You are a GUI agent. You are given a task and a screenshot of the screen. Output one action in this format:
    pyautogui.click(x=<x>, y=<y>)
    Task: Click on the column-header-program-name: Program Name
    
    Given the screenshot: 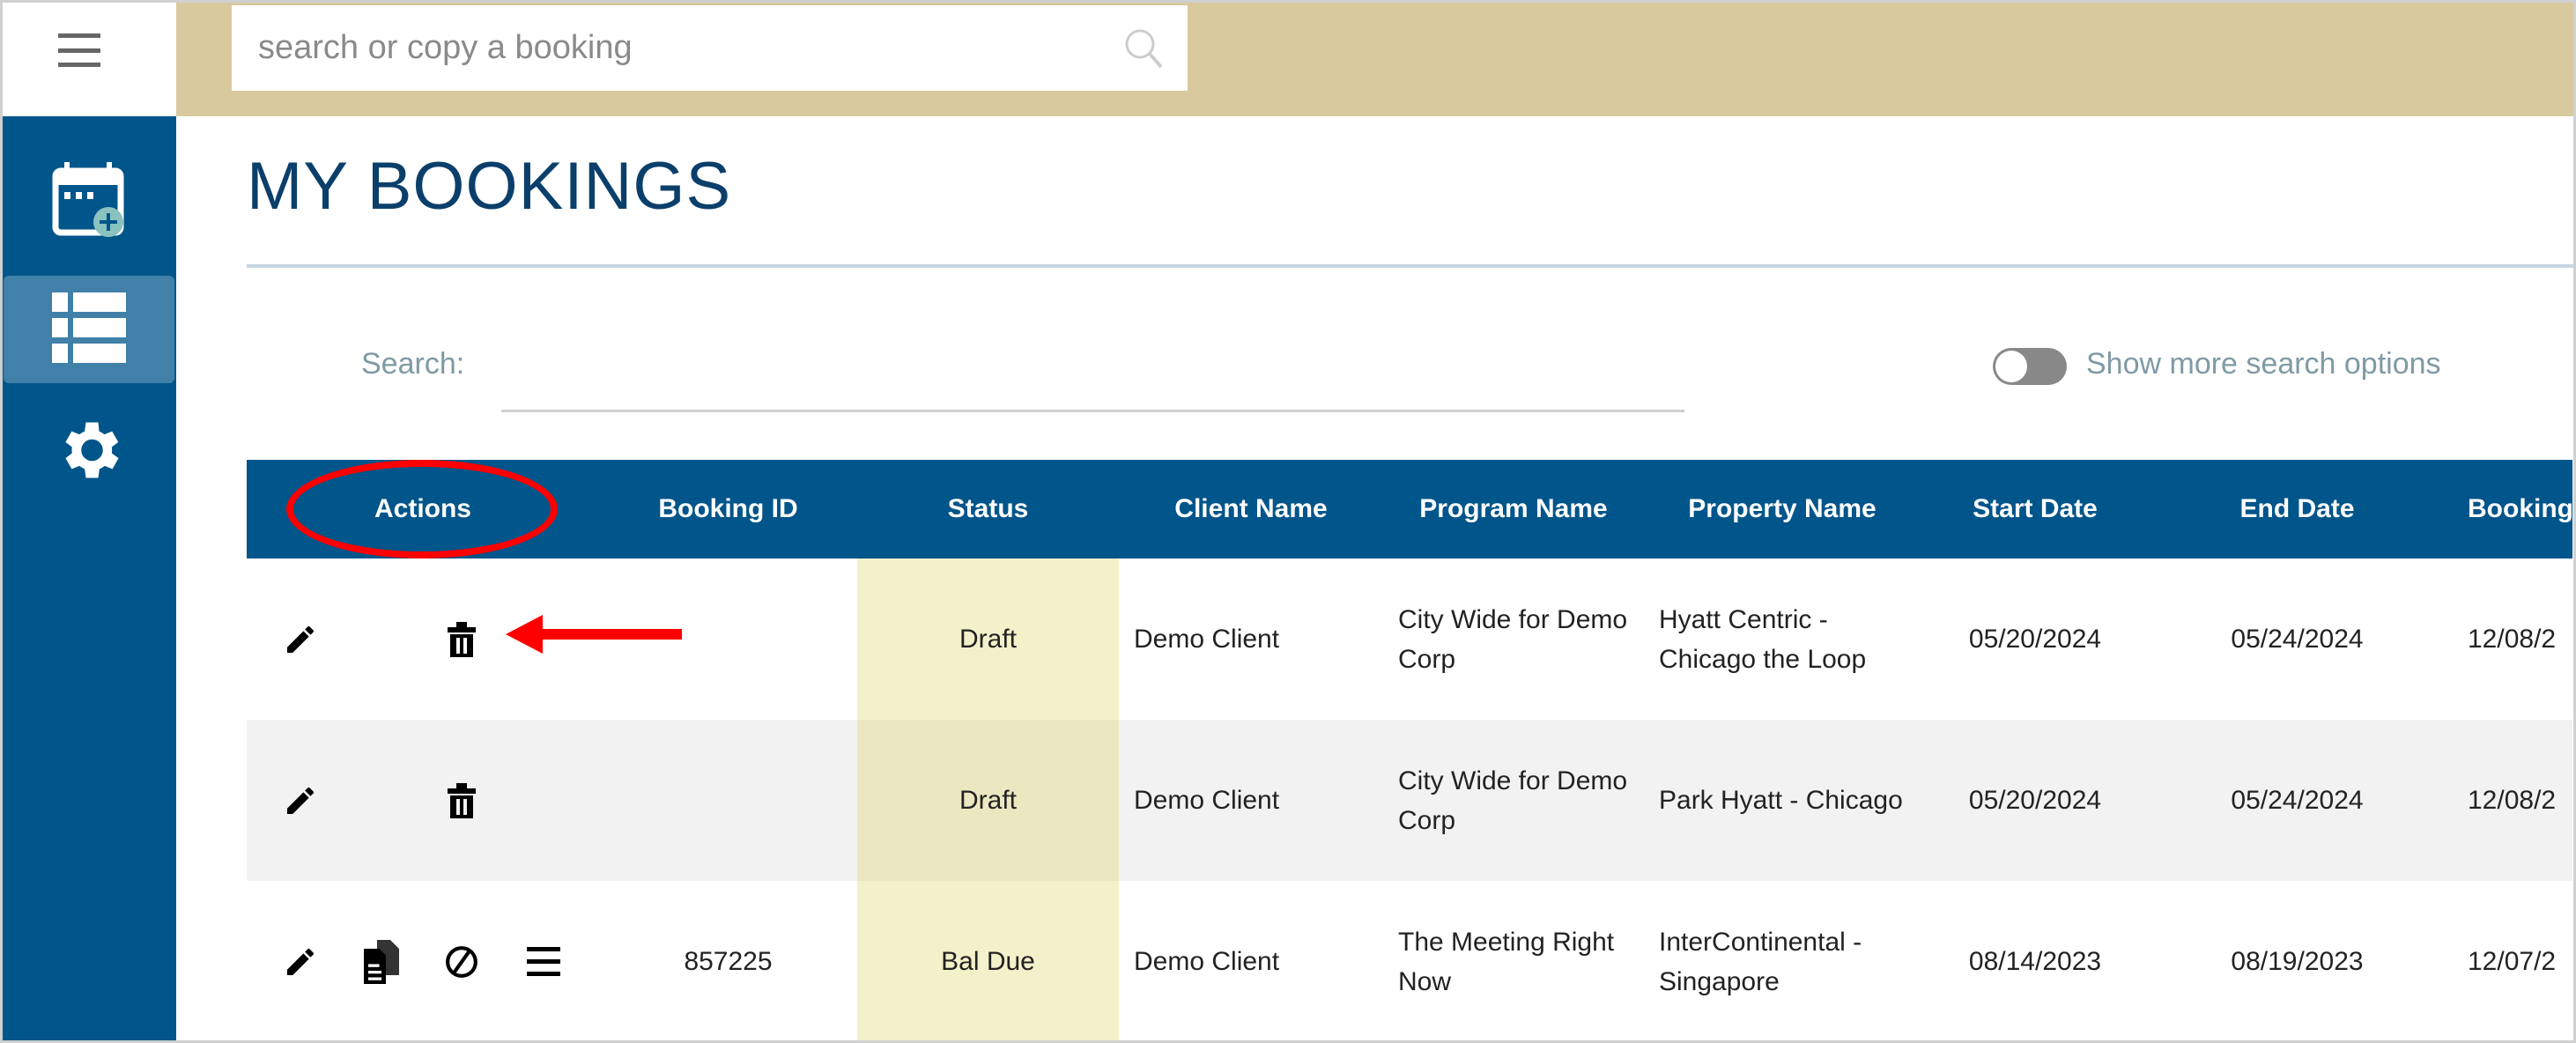 What is the action you would take?
    pyautogui.click(x=1514, y=509)
    